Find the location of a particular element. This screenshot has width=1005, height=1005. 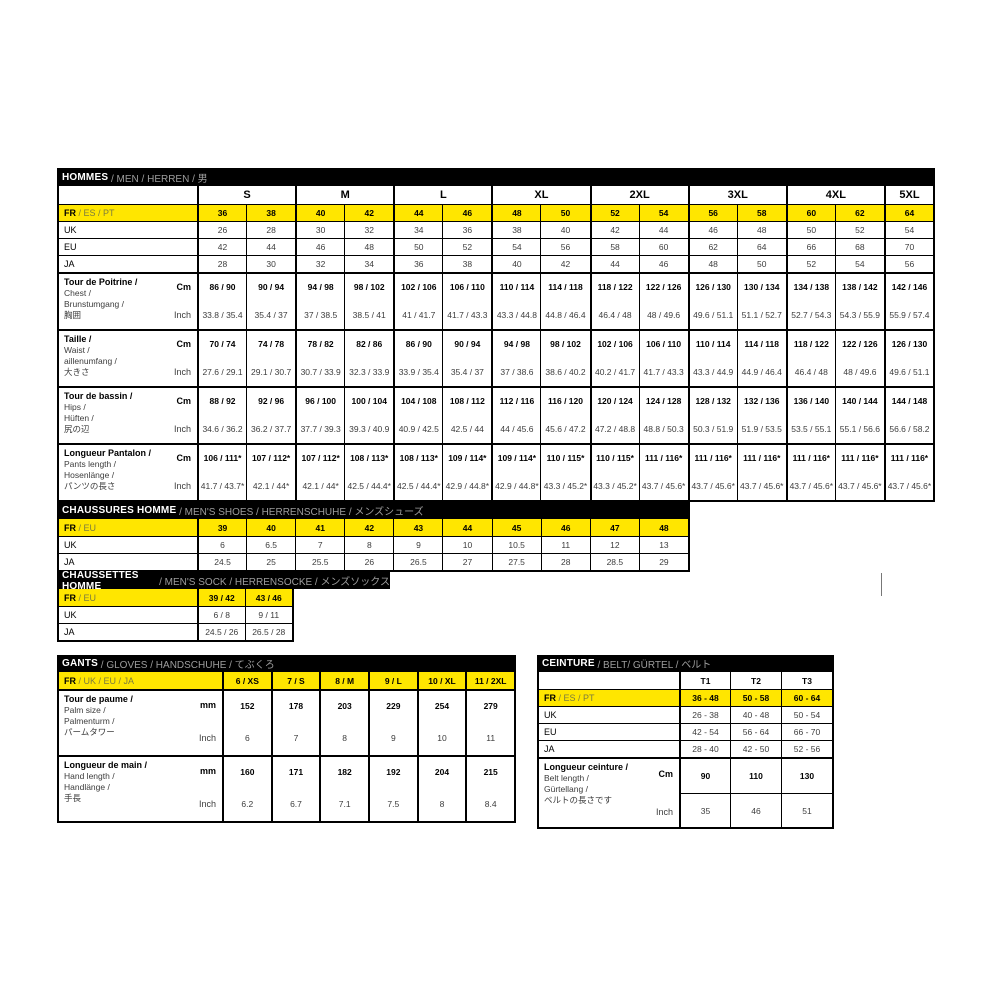

shoes-size-value: 47 is located at coordinates (614, 527).